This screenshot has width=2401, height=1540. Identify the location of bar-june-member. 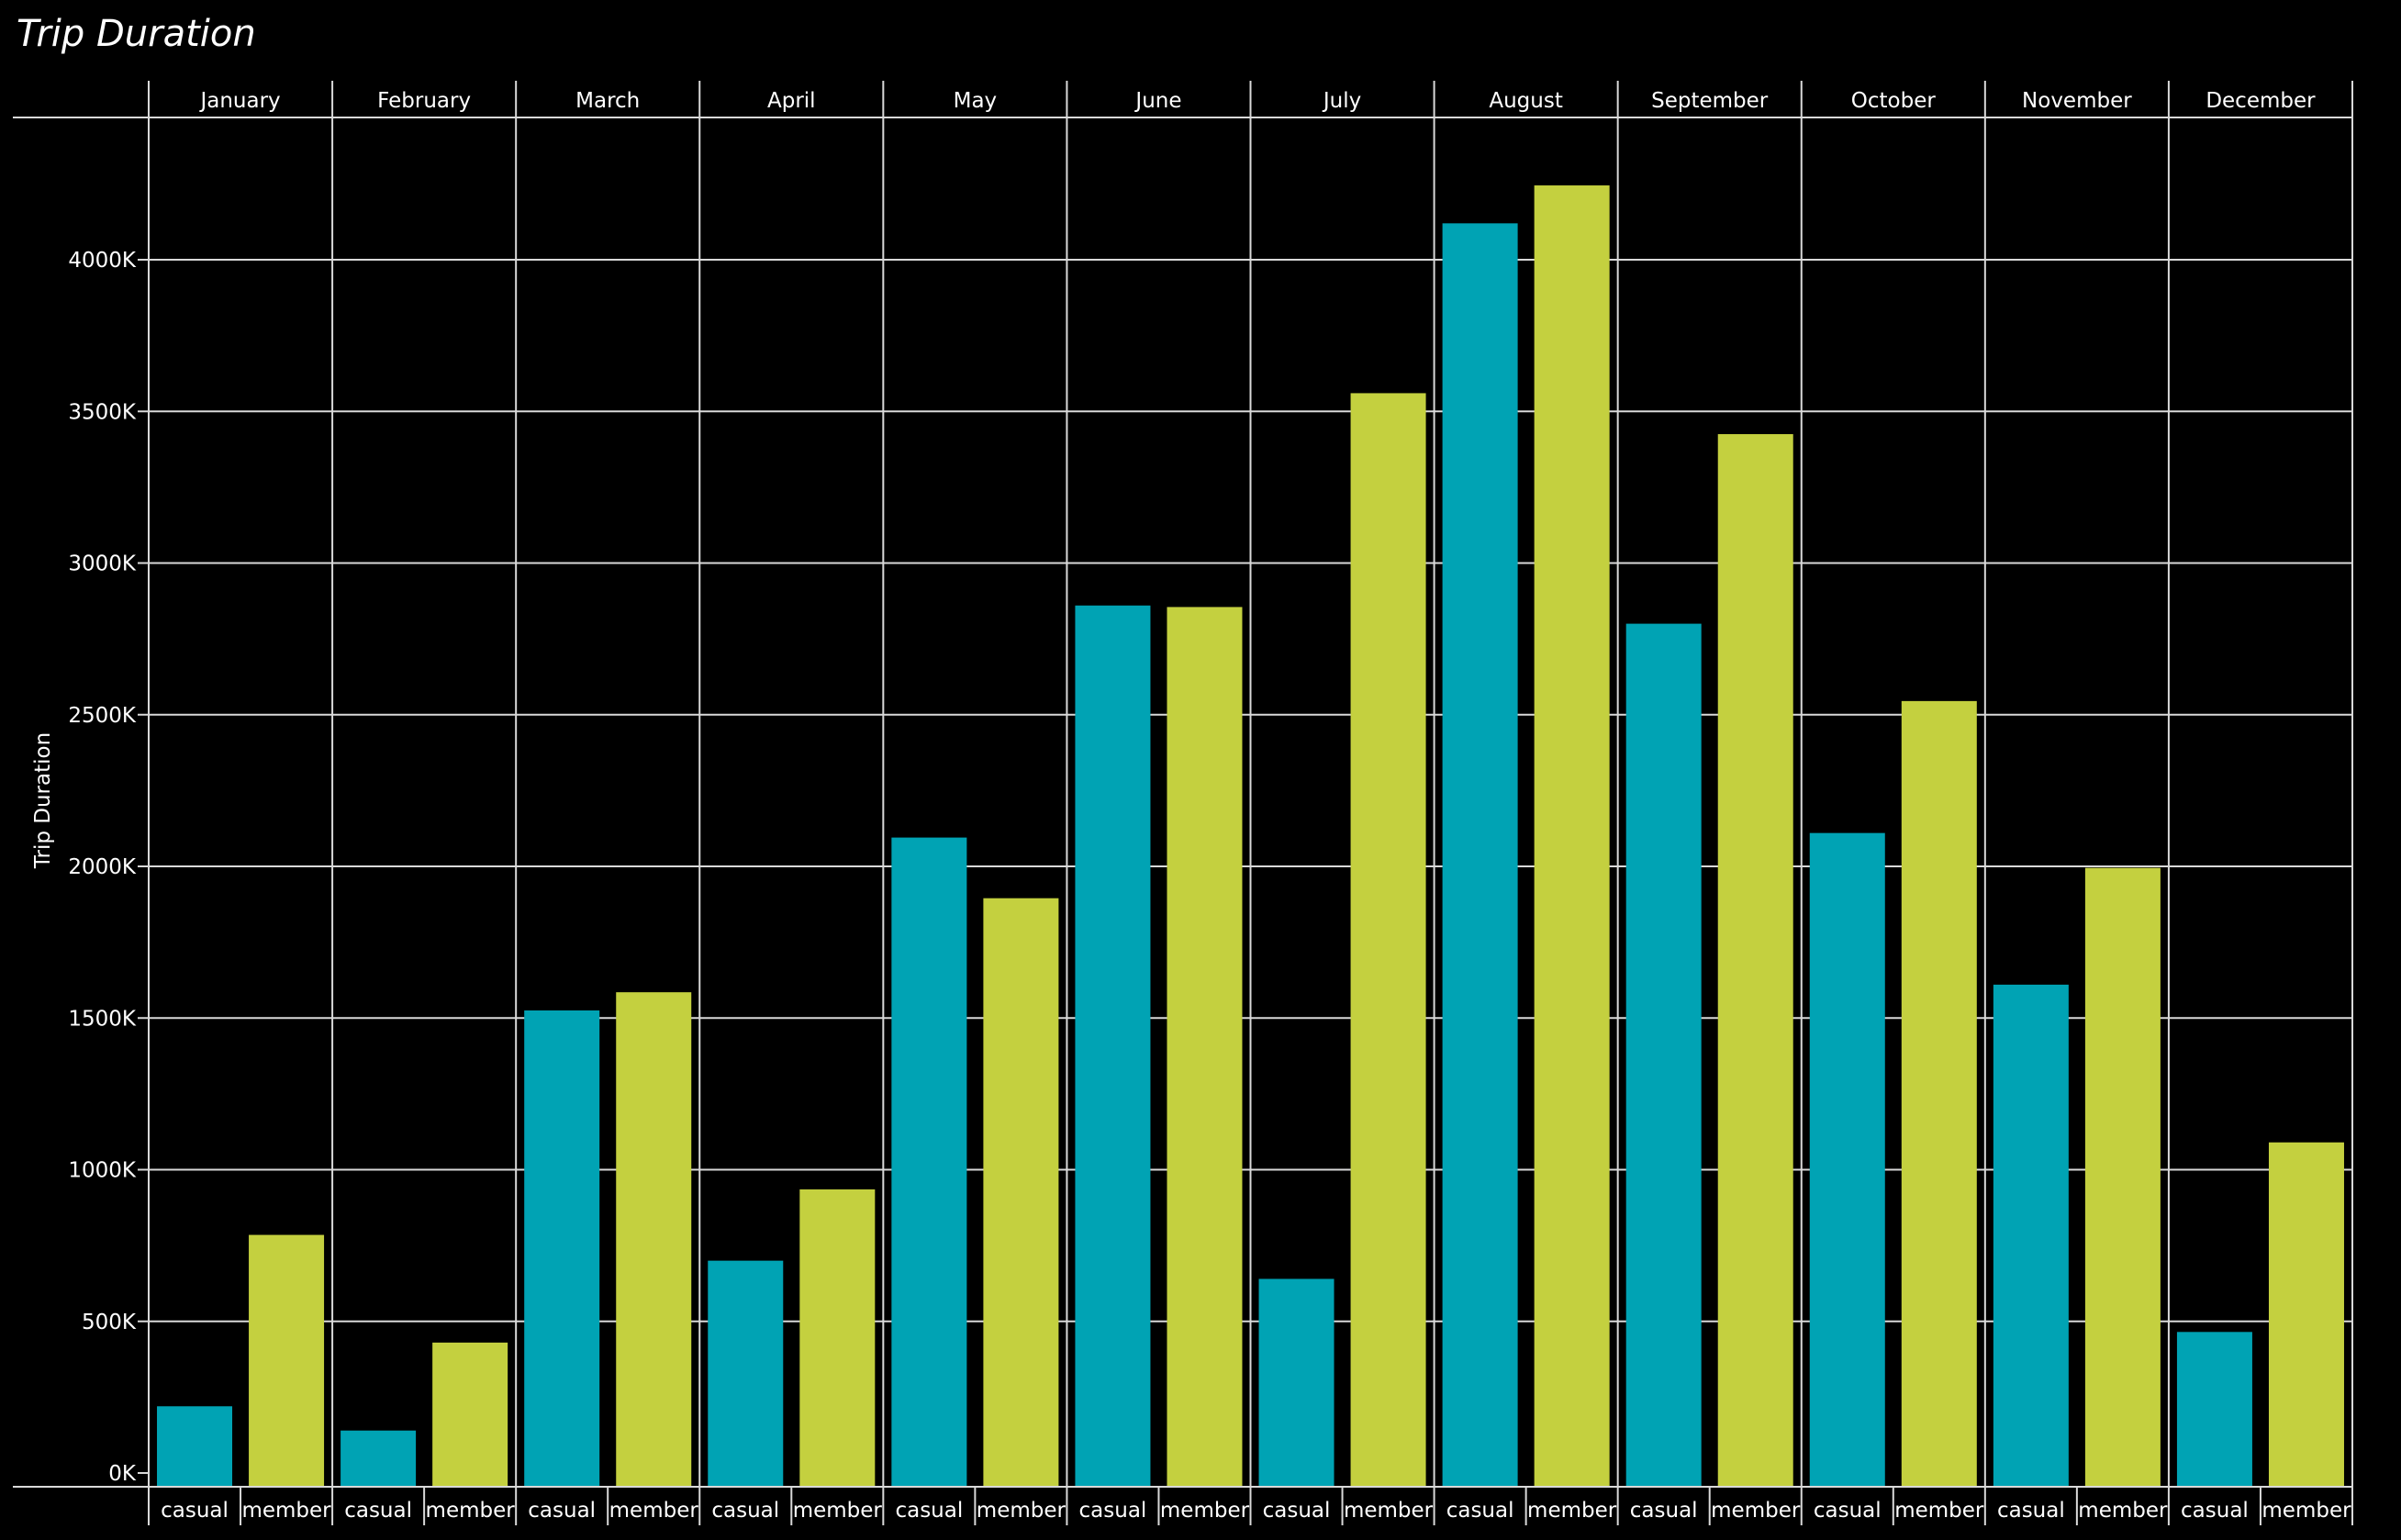
(1205, 1047).